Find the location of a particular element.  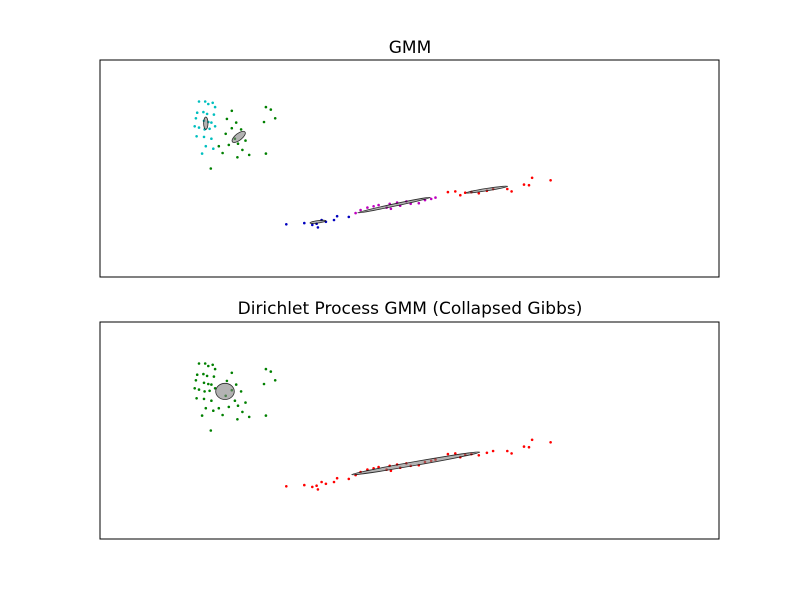

dpgmm-plot-area is located at coordinates (372, 426).